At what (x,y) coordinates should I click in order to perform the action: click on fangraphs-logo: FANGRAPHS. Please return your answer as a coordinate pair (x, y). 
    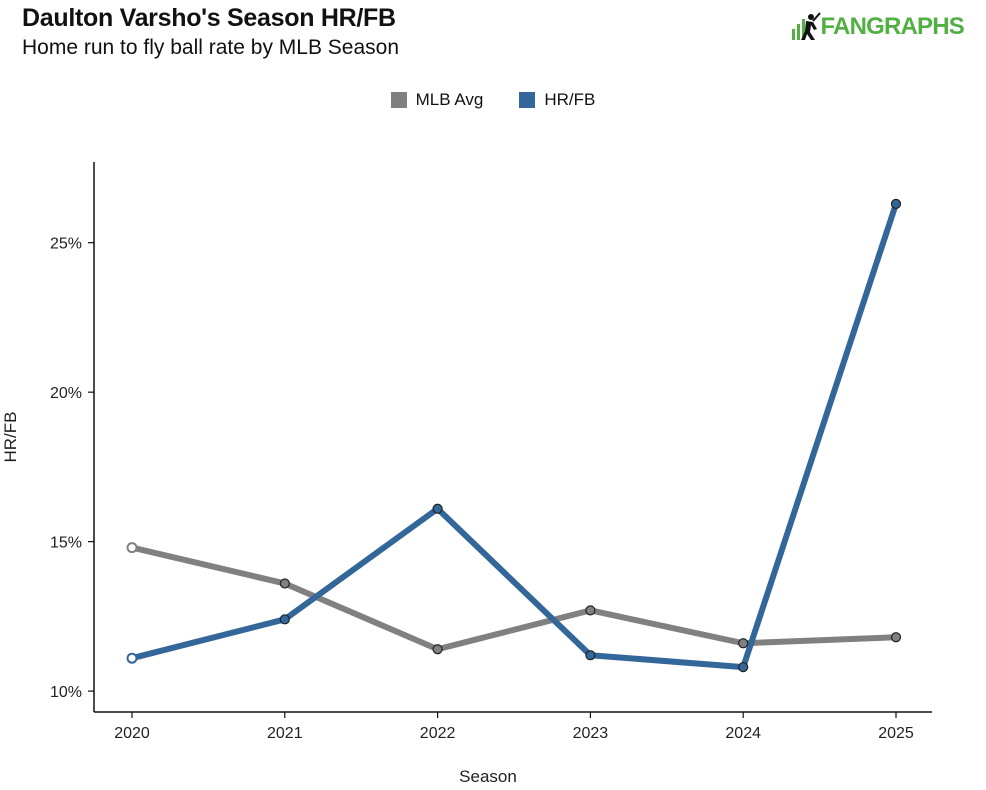
    Looking at the image, I should click on (878, 27).